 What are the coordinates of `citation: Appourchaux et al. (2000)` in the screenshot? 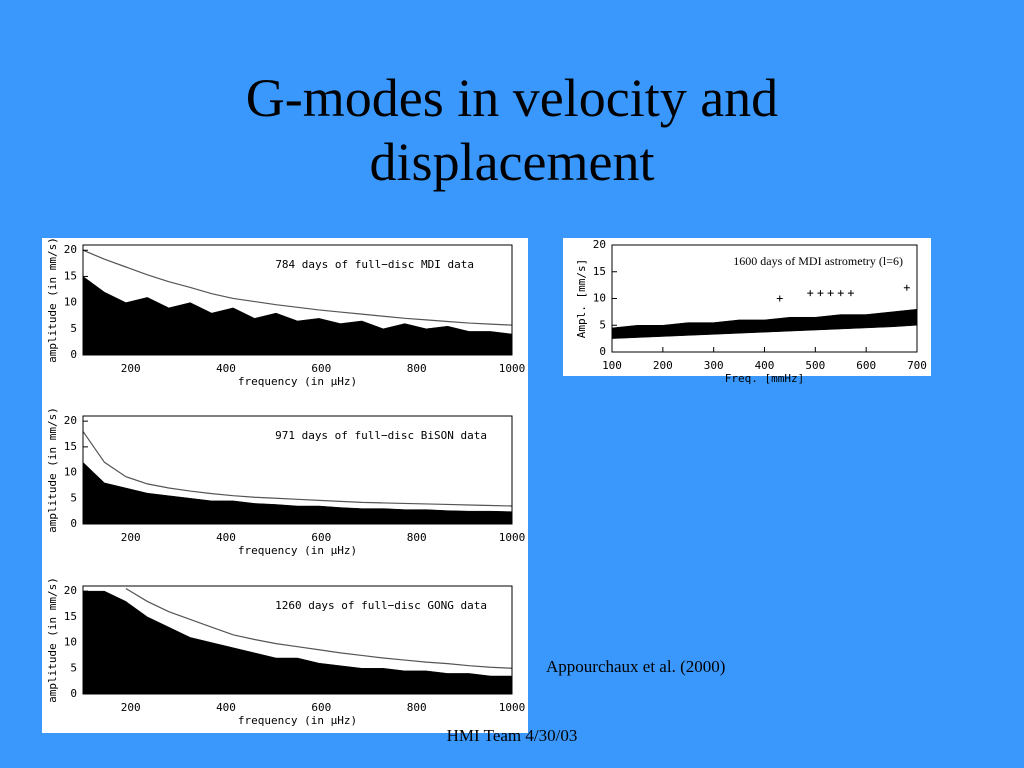 It's located at (636, 666).